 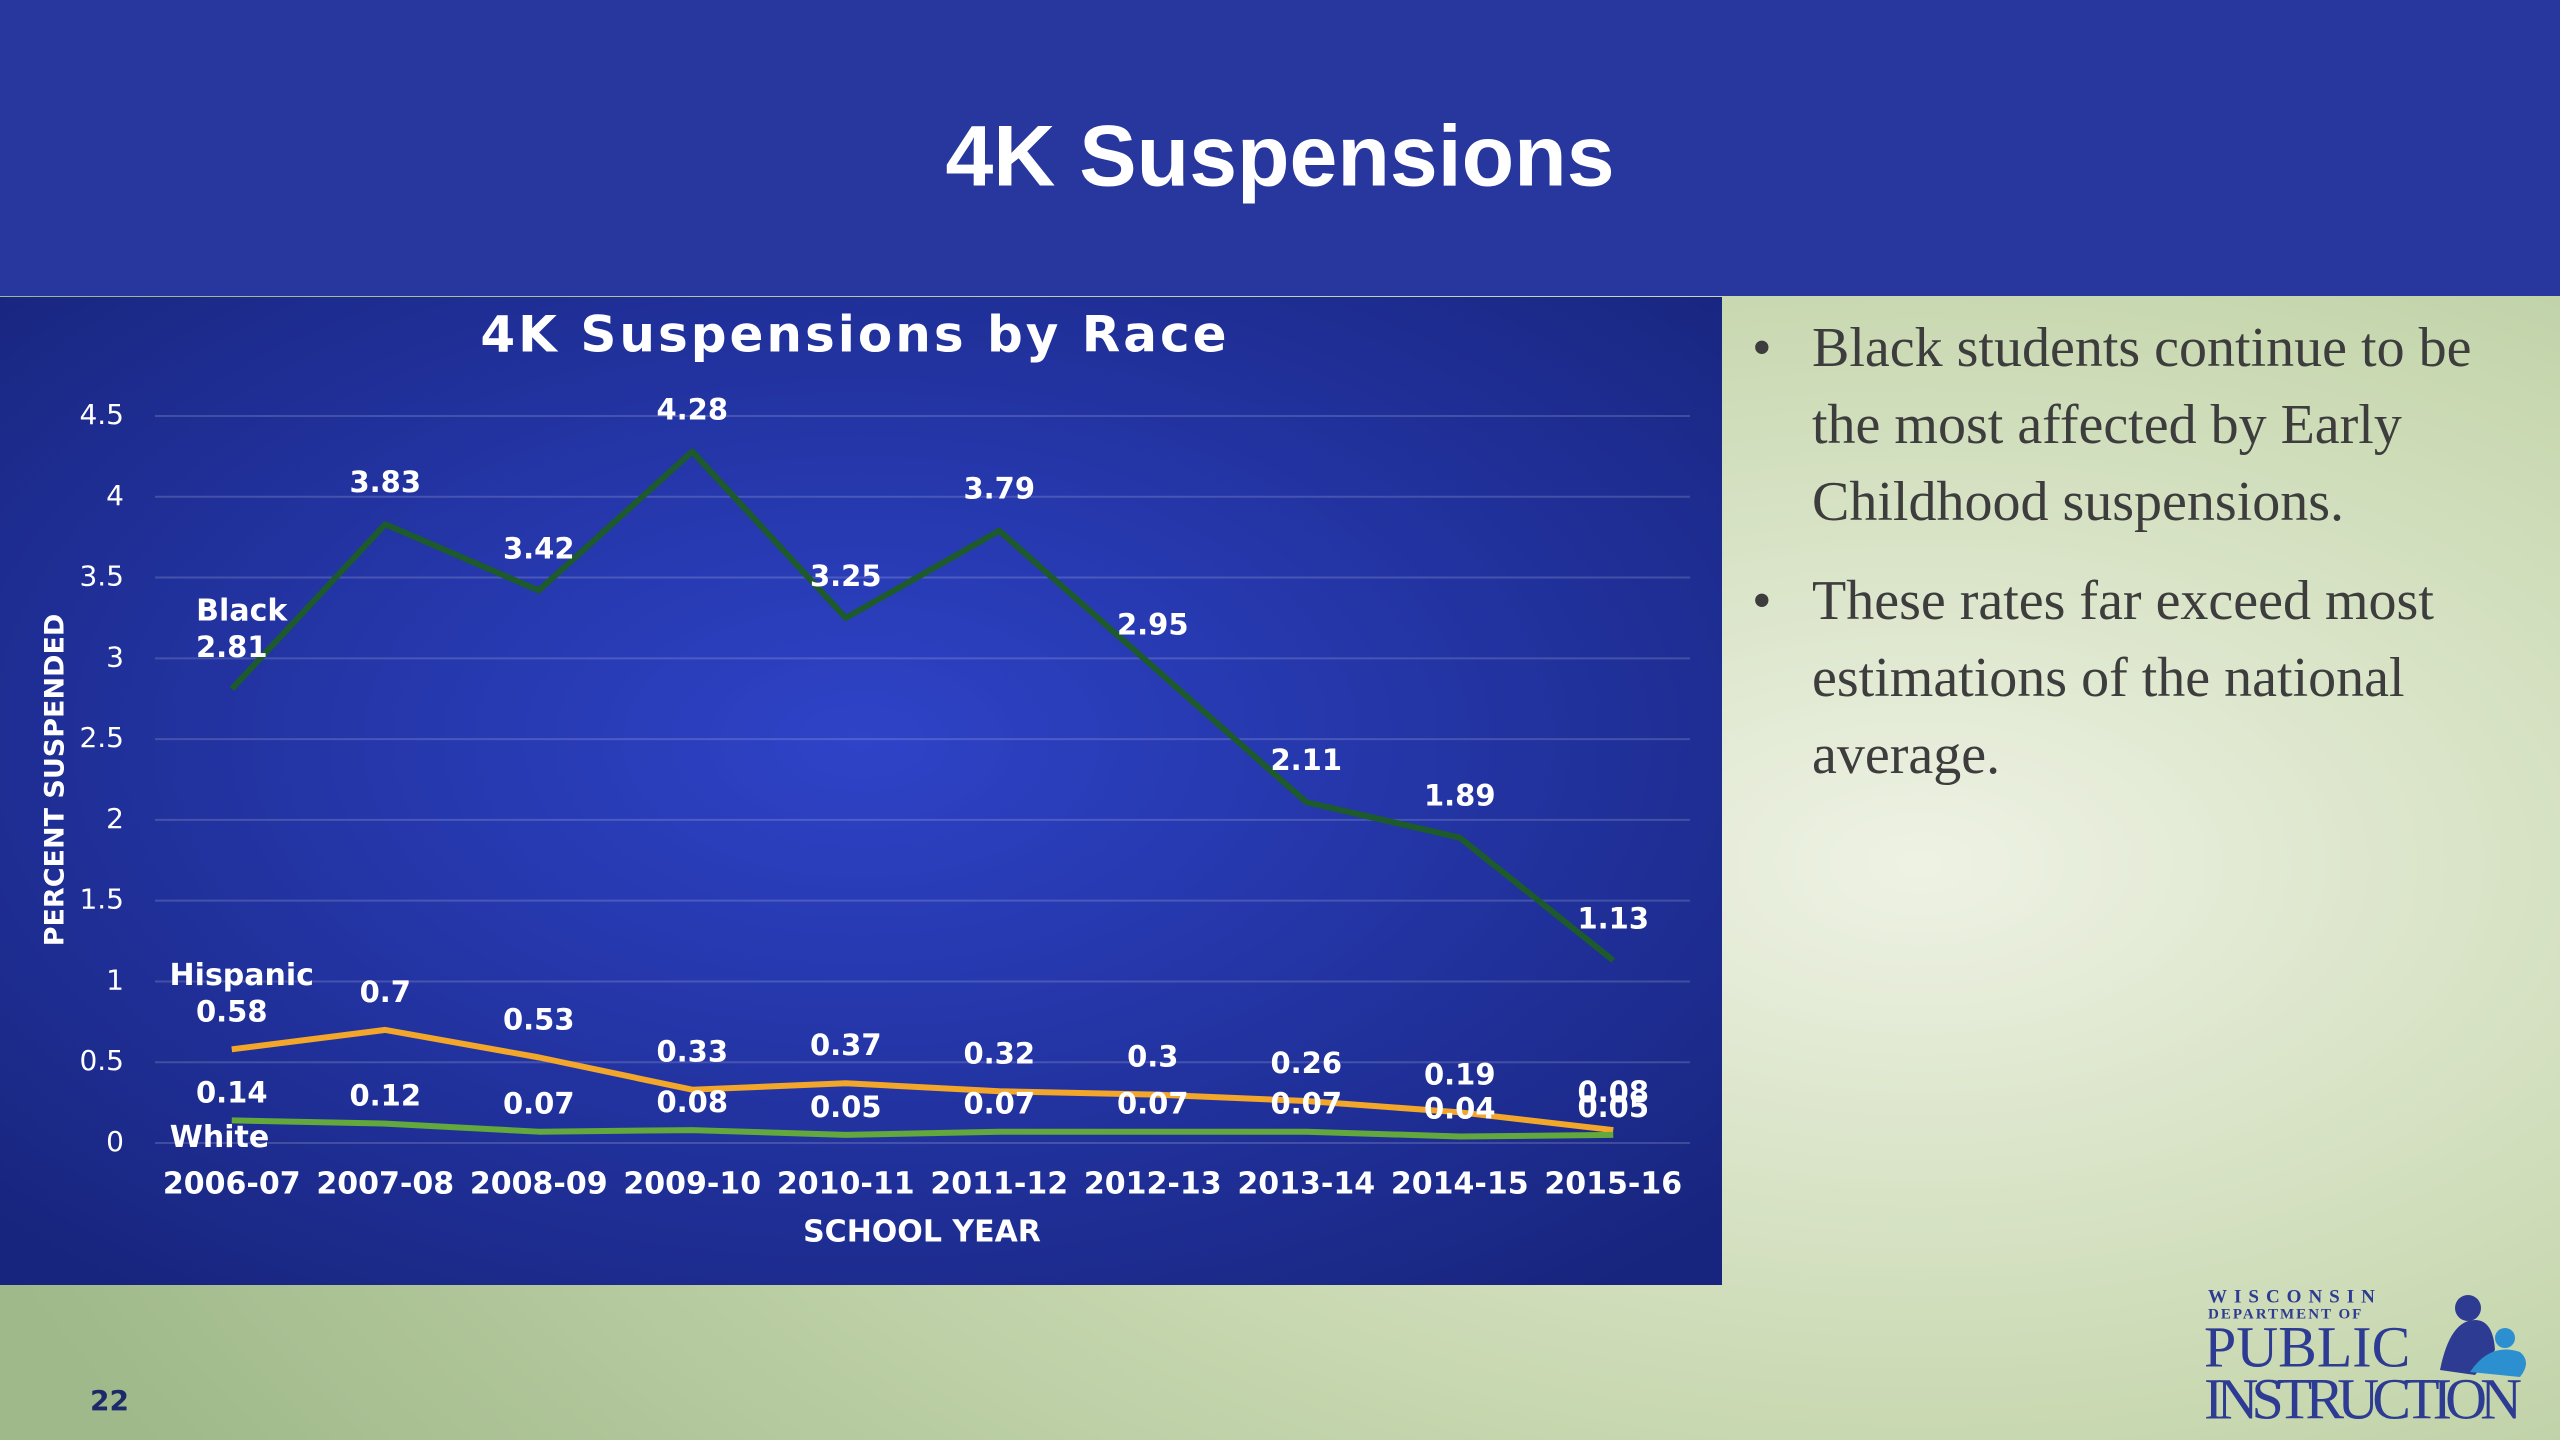 I want to click on data-label: 0.37, so click(x=846, y=1045).